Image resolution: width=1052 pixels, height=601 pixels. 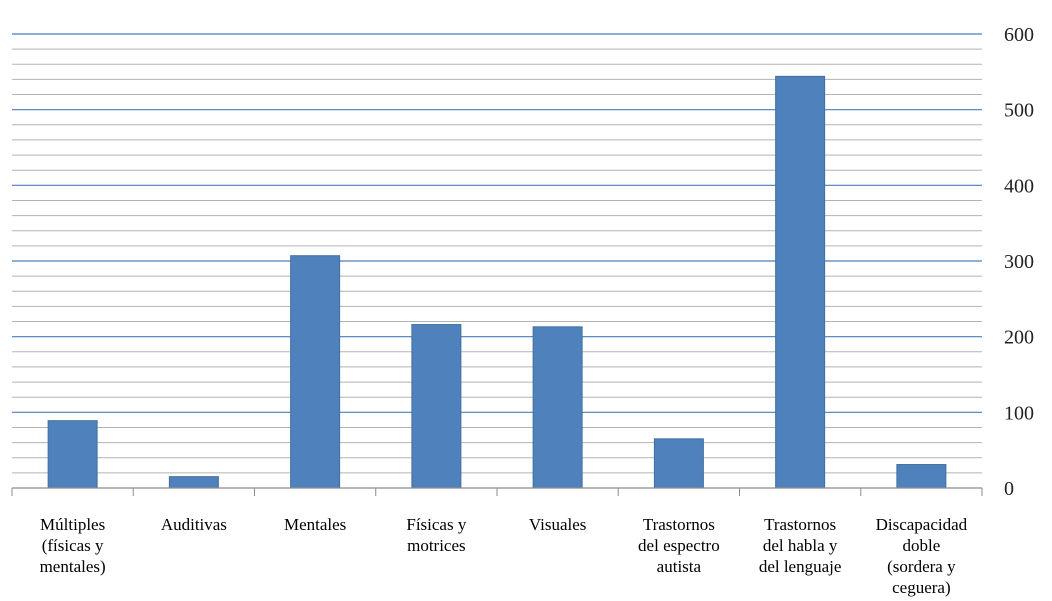 I want to click on y-tick-label: 100, so click(x=1019, y=413).